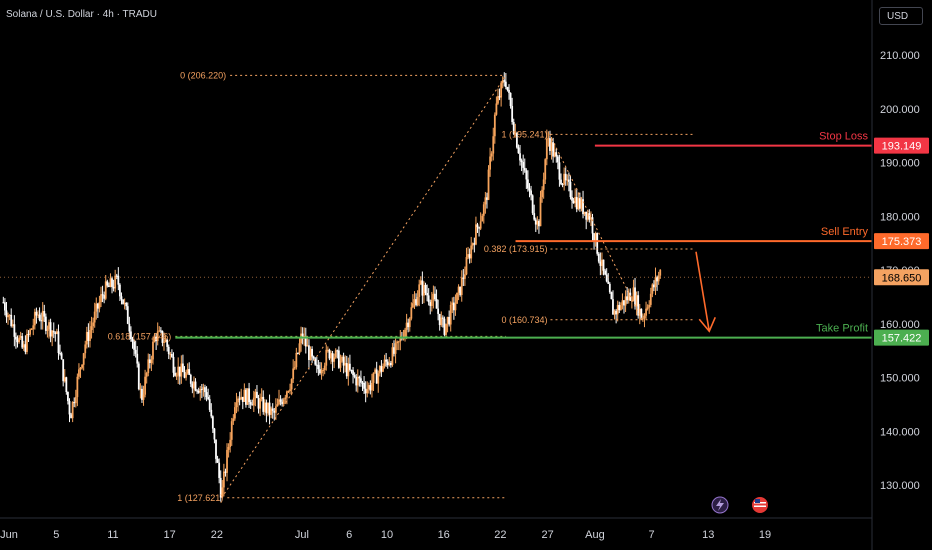 This screenshot has height=550, width=932. What do you see at coordinates (900, 379) in the screenshot?
I see `y-tick-label: 150.000` at bounding box center [900, 379].